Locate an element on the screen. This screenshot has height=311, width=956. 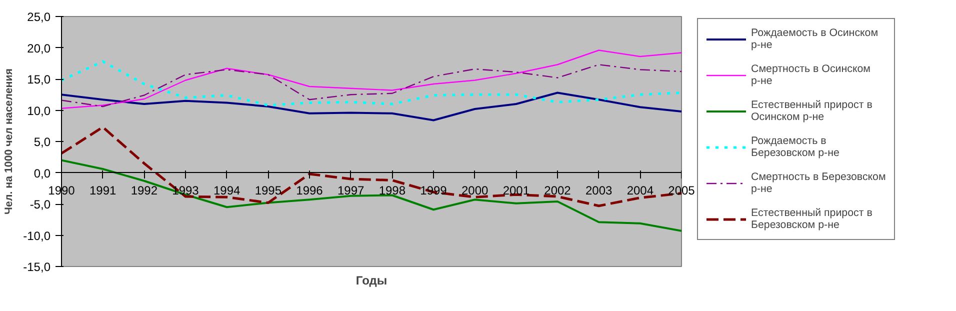
x-tick-label: 1994 is located at coordinates (227, 191).